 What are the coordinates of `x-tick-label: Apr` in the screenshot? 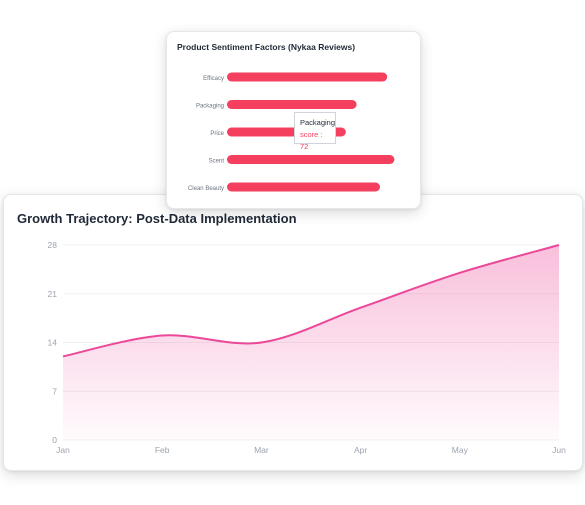 It's located at (360, 450).